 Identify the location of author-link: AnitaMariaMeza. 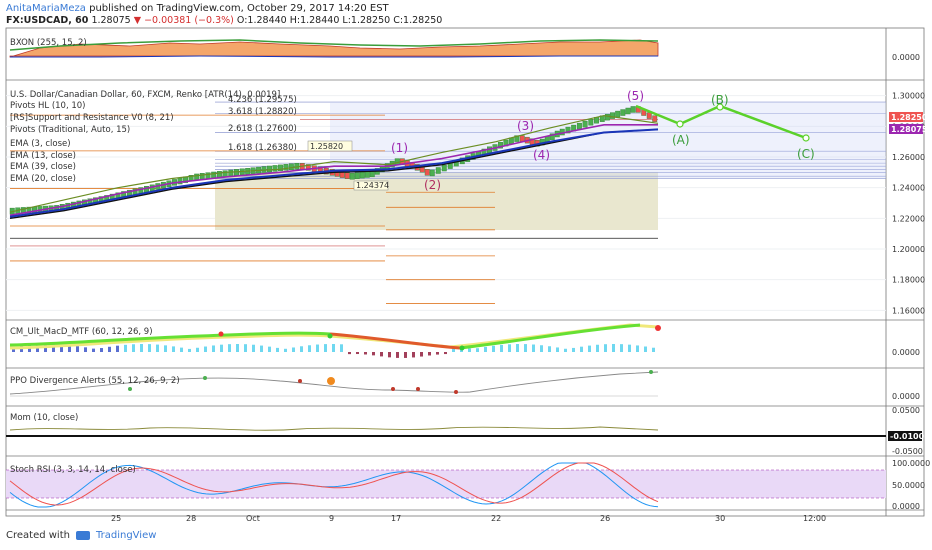
(46, 8).